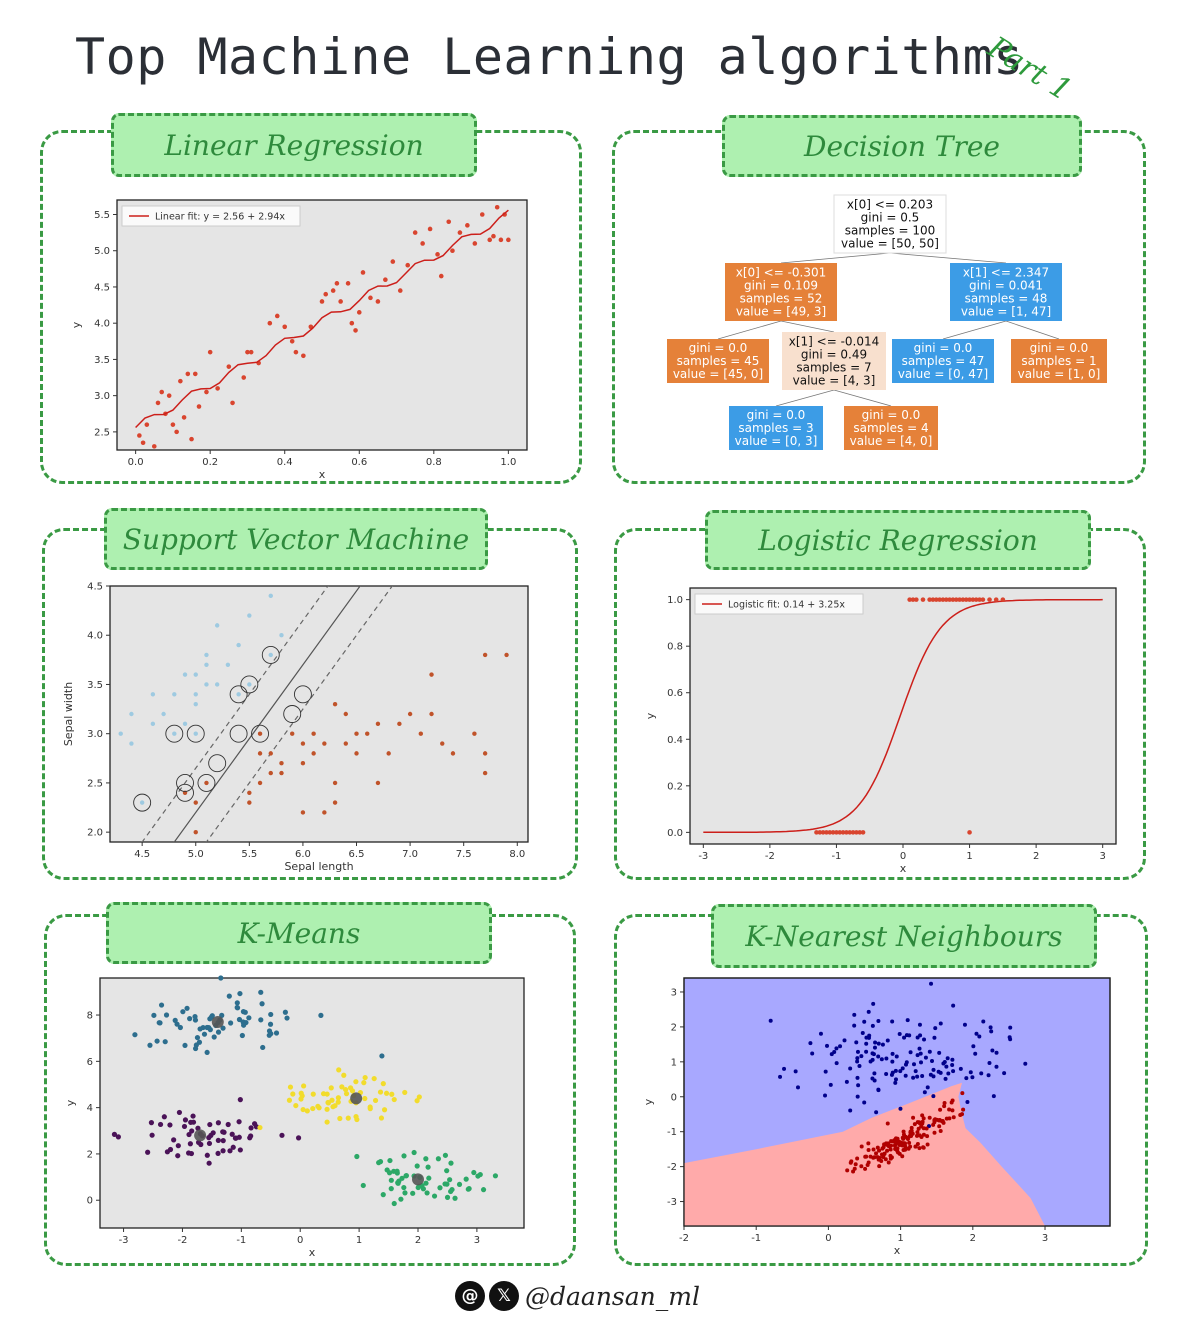  I want to click on x-logo-icon: 𝕏, so click(504, 1296).